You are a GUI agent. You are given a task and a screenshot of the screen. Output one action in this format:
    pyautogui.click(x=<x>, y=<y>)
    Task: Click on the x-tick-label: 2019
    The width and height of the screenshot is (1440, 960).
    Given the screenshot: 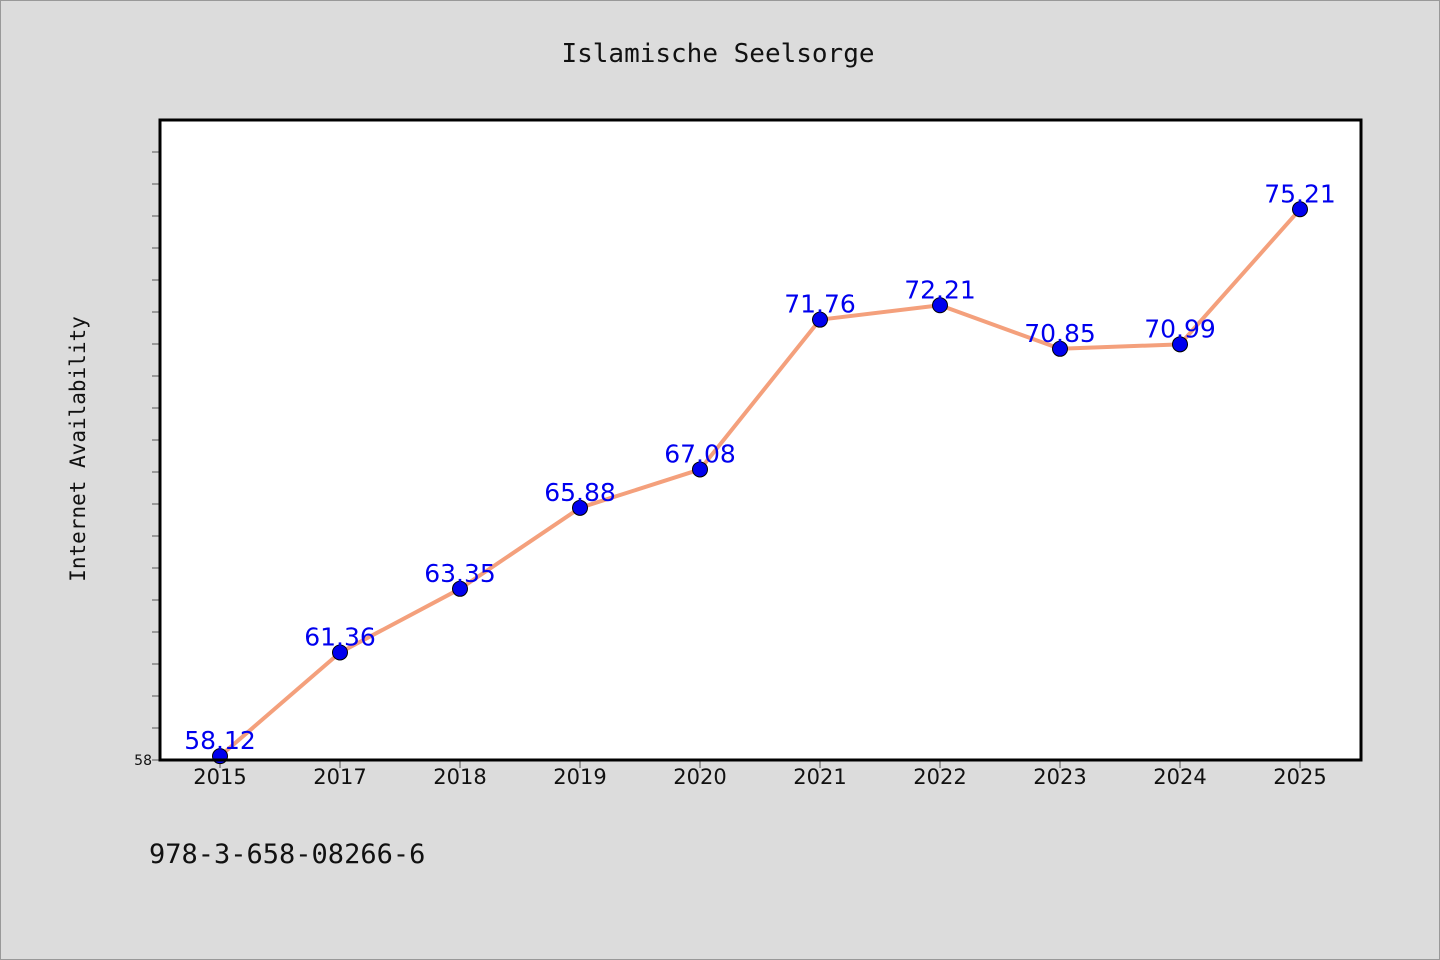 What is the action you would take?
    pyautogui.click(x=579, y=777)
    